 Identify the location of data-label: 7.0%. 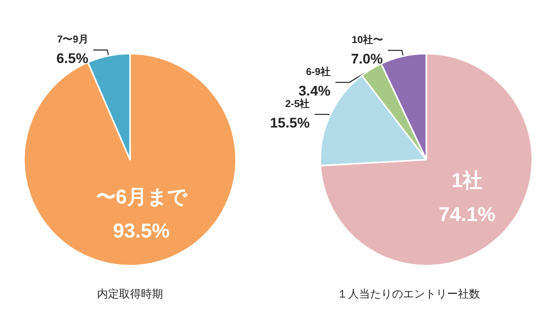
(367, 58).